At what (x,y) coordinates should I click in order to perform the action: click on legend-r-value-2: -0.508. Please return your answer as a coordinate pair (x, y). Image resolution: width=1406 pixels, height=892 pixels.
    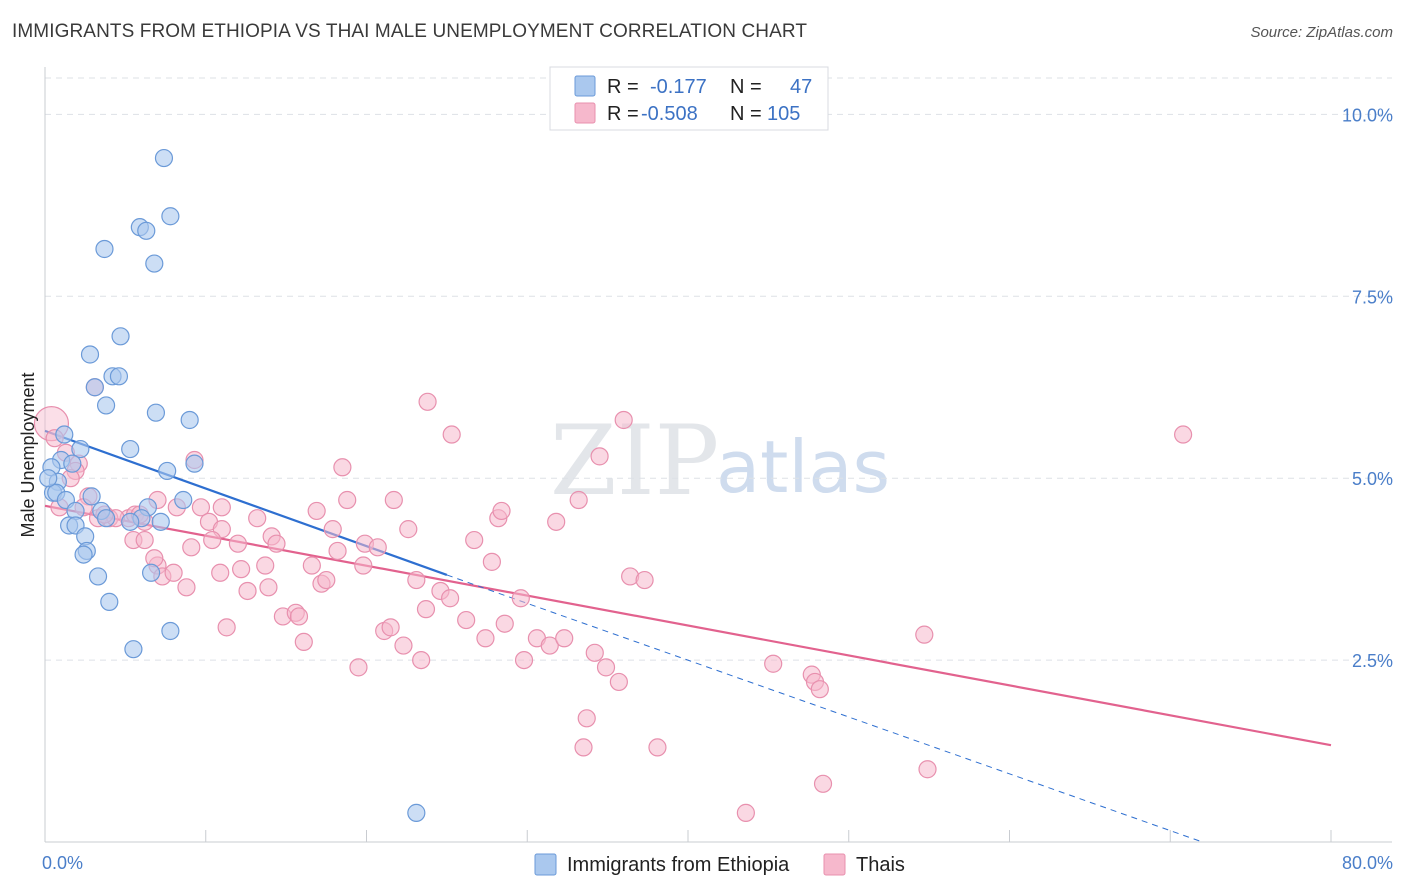
    Looking at the image, I should click on (669, 114).